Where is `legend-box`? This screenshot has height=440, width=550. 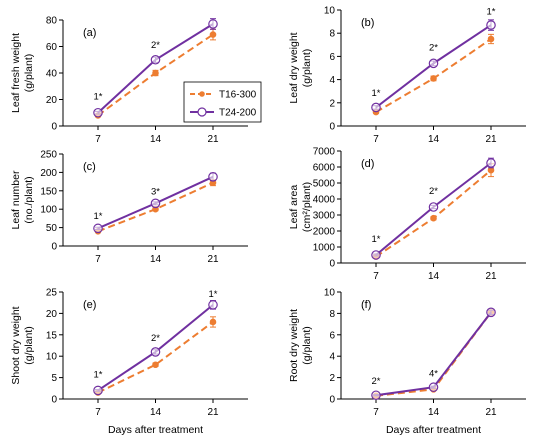 legend-box is located at coordinates (222, 102).